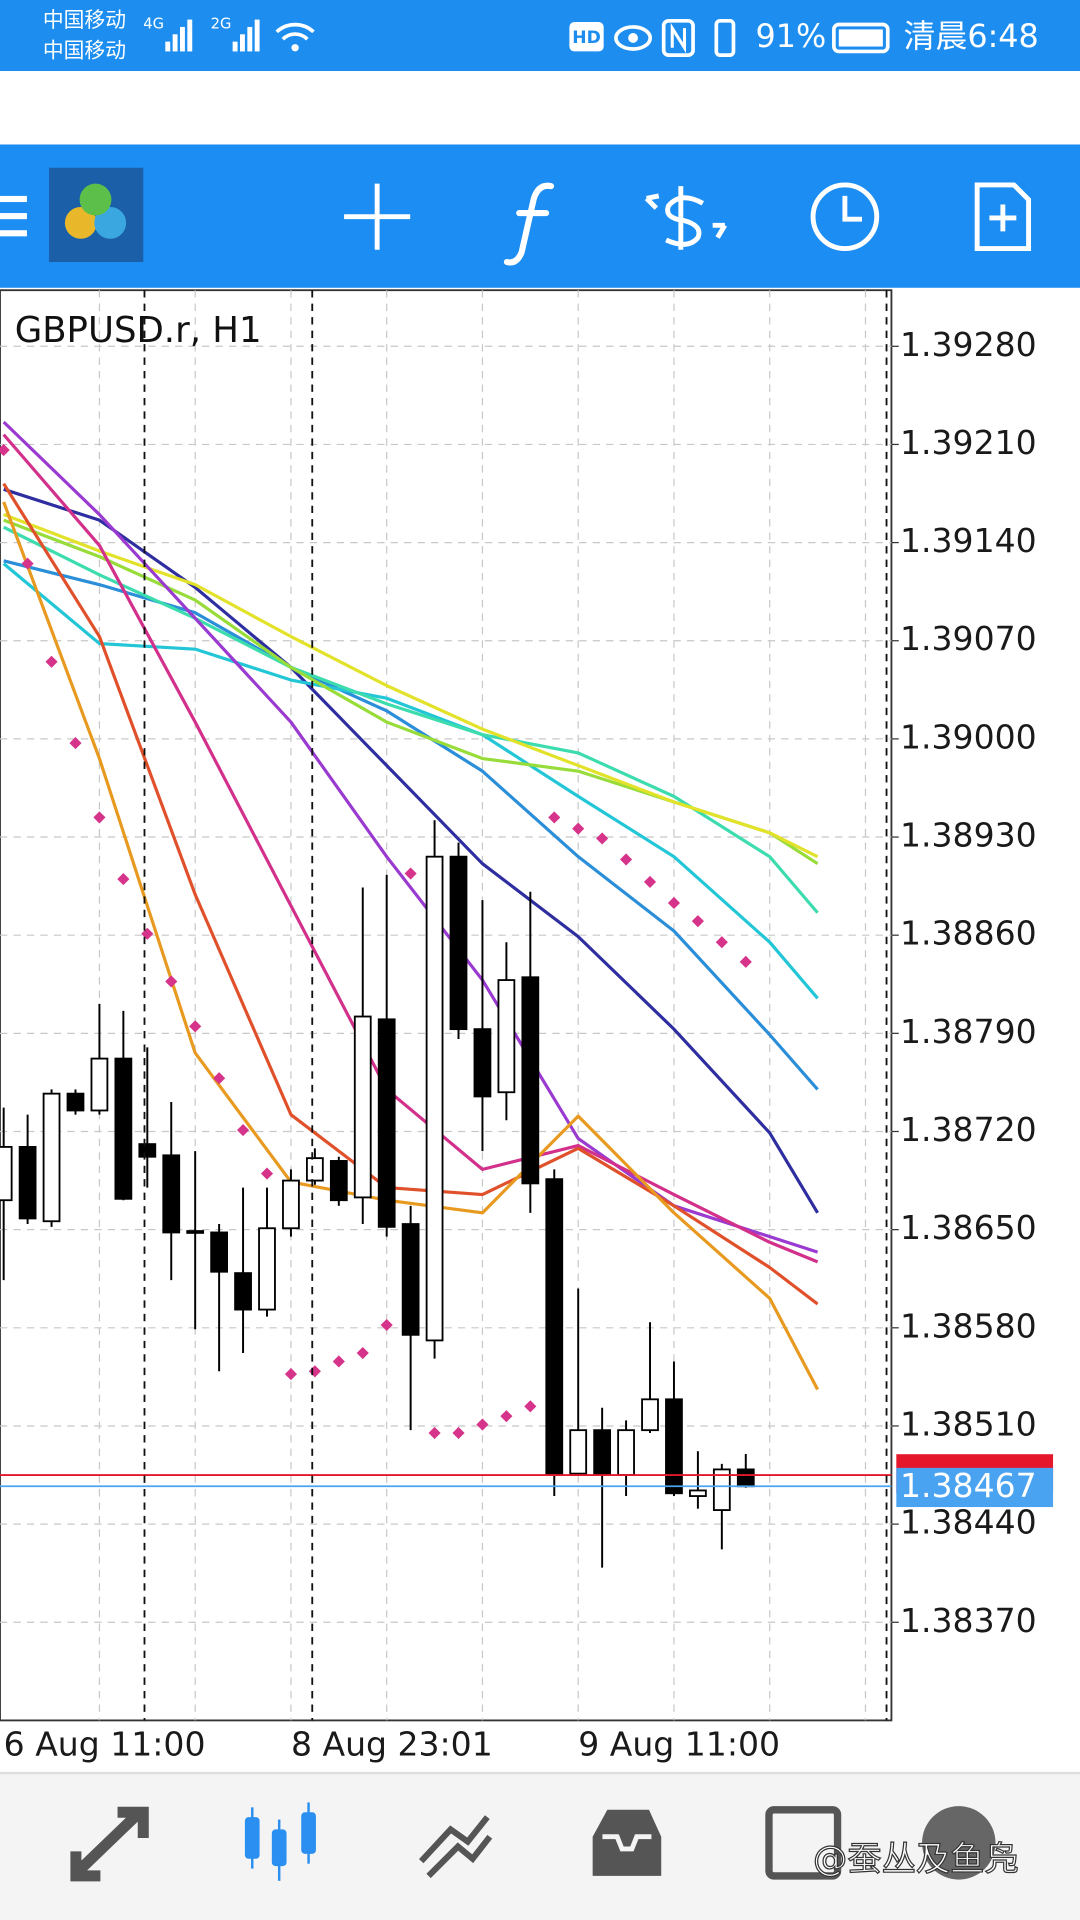  Describe the element at coordinates (968, 1522) in the screenshot. I see `y-tick-label: 1.38440` at that location.